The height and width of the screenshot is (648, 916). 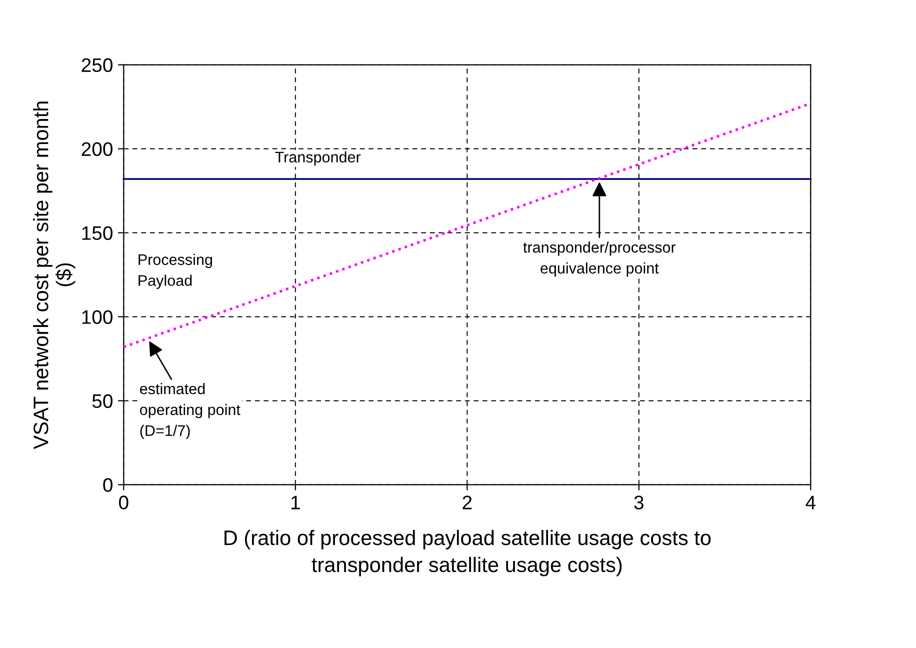 What do you see at coordinates (175, 271) in the screenshot?
I see `series-label: Processing Payload` at bounding box center [175, 271].